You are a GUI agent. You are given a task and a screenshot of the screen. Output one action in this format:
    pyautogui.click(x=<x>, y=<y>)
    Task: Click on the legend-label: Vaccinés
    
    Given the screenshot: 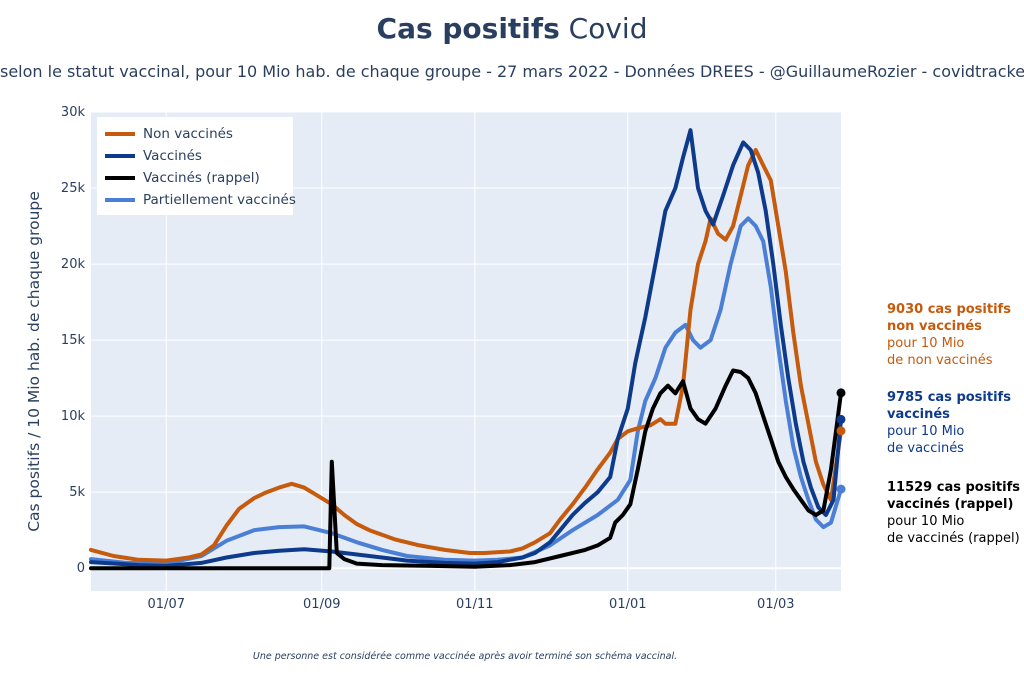 What is the action you would take?
    pyautogui.click(x=172, y=156)
    